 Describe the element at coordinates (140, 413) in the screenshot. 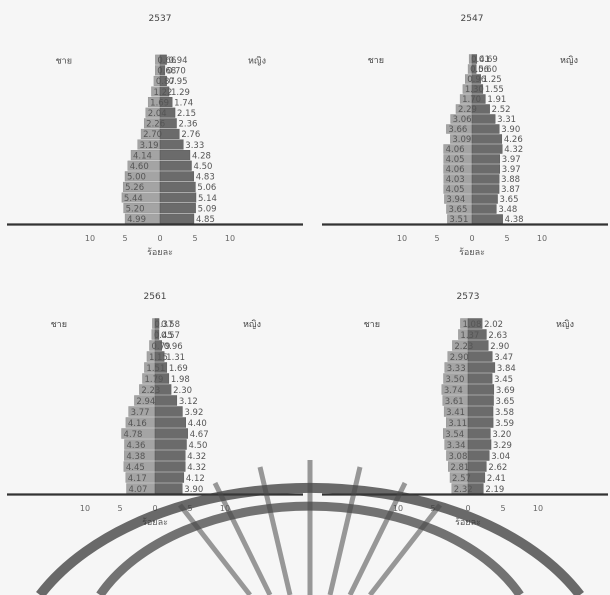

I see `male-value-label: 3.77` at that location.